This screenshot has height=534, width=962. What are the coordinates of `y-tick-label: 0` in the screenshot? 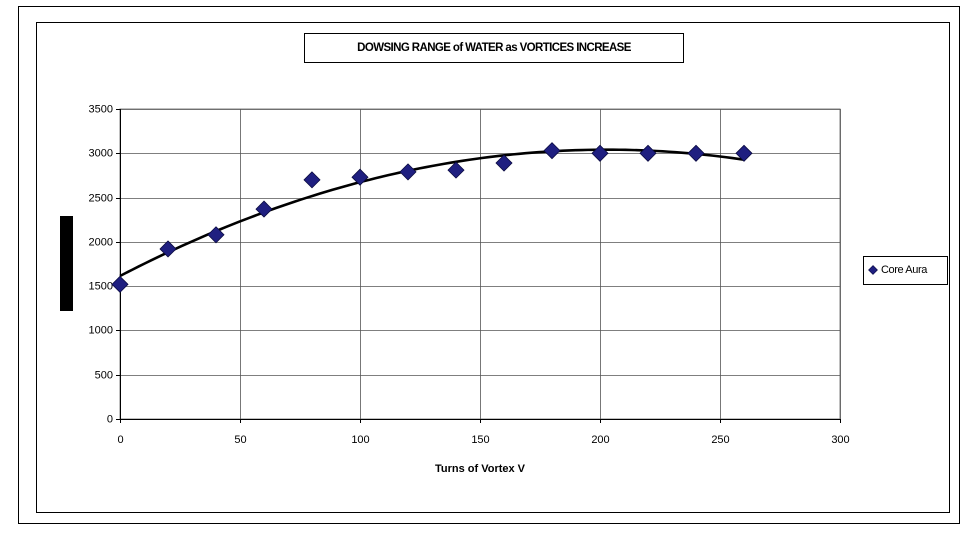 It's located at (110, 419).